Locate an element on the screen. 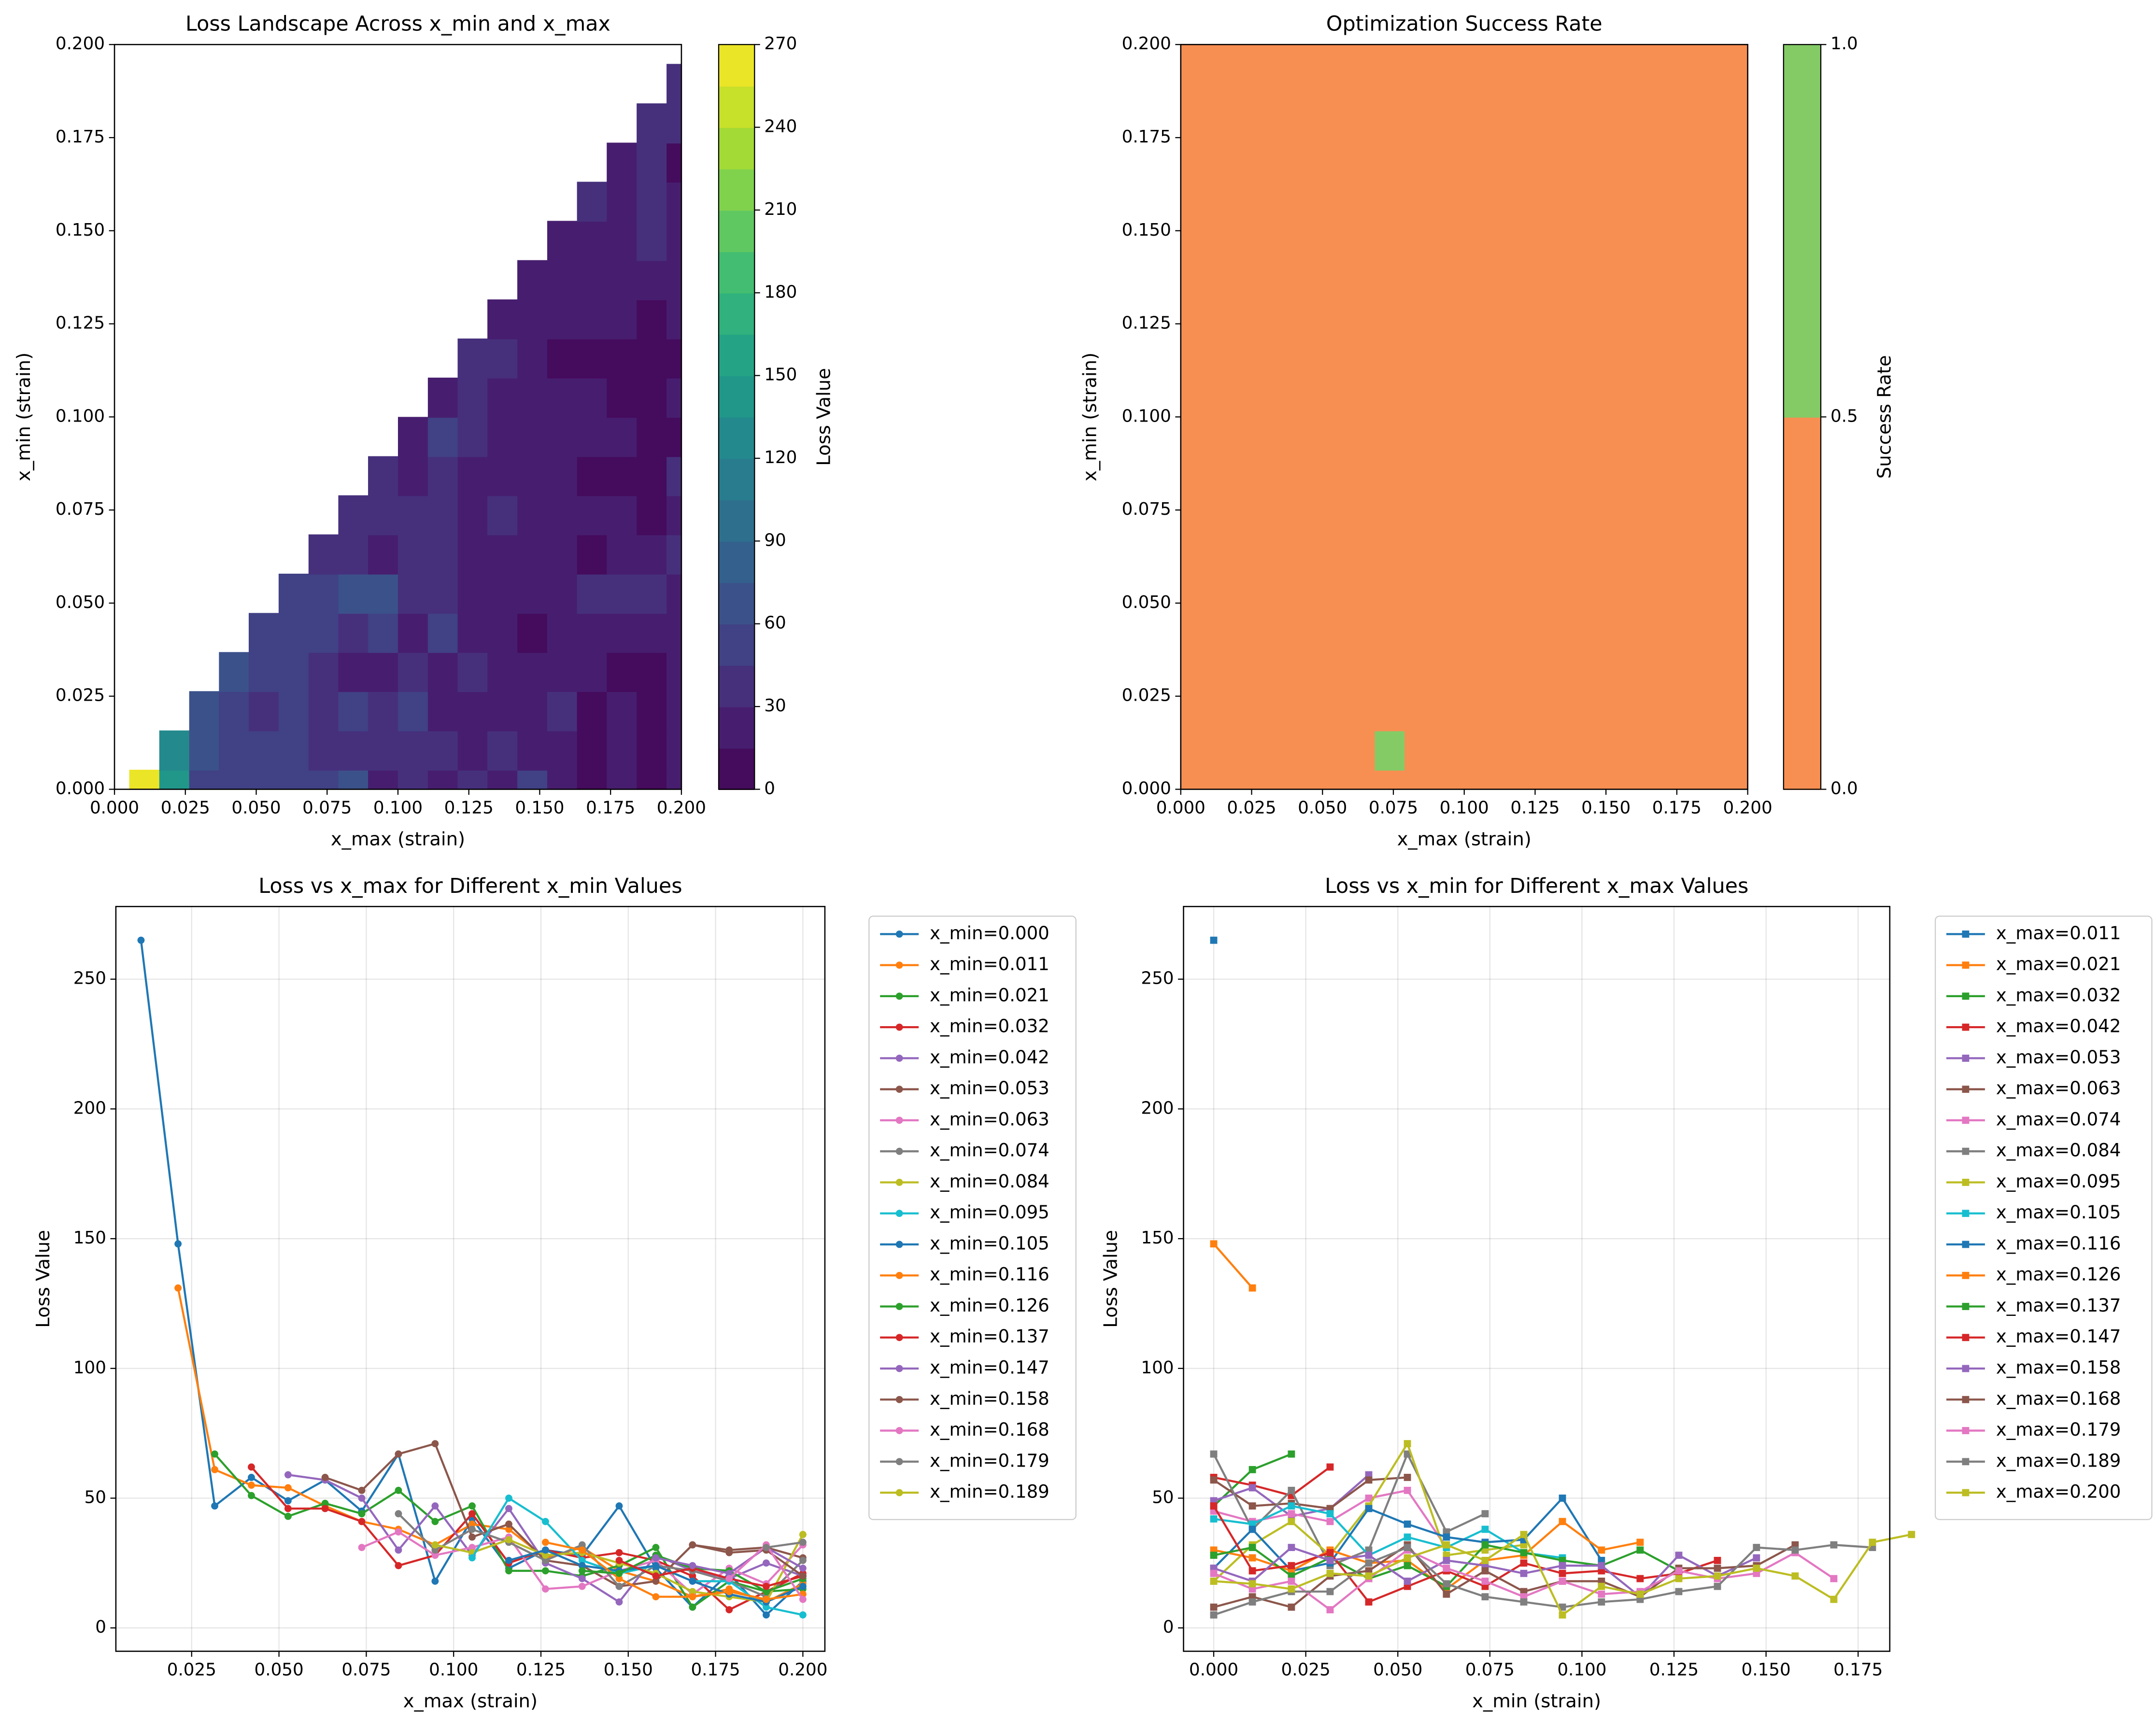 This screenshot has height=1722, width=2156. legend-label: x_min=0.084 is located at coordinates (990, 1181).